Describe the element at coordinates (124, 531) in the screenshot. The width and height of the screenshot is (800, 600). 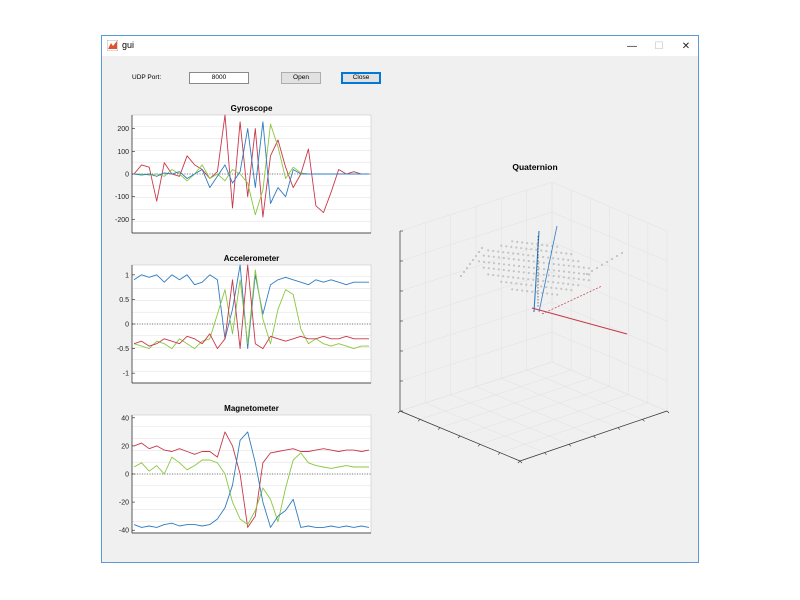
I see `magnetometer-tick-label: -40` at that location.